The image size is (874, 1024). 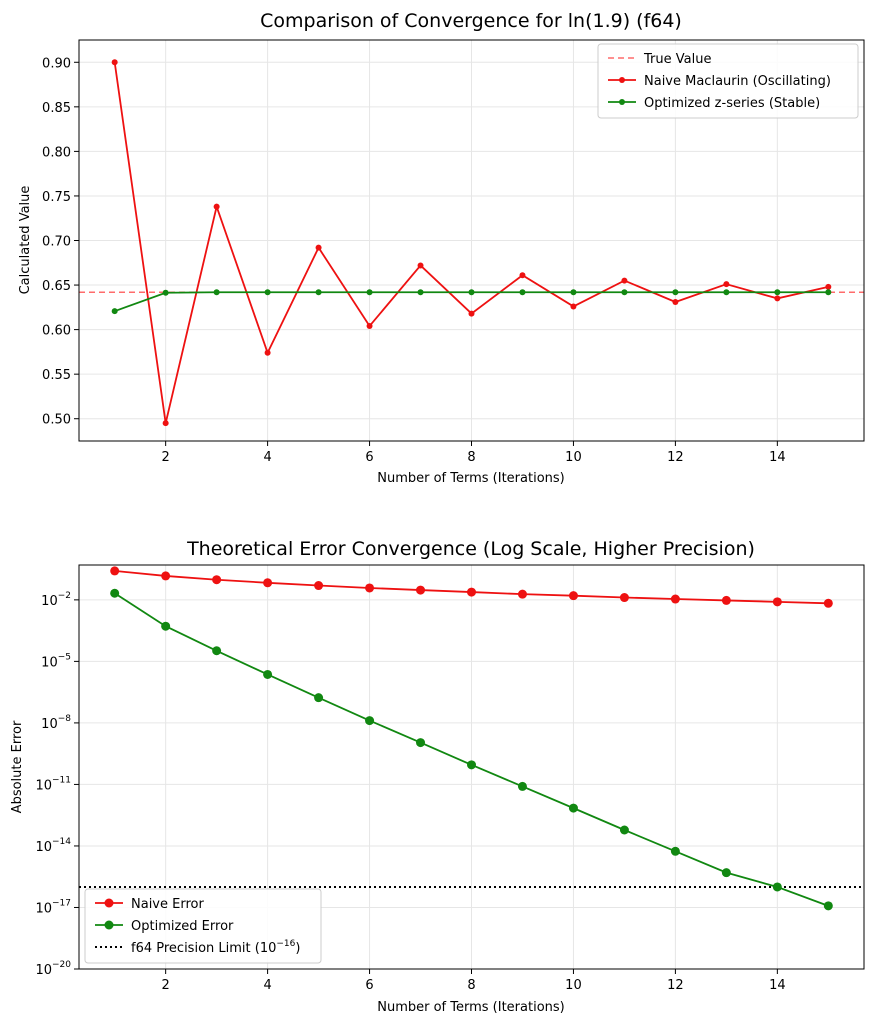 I want to click on c2-xtick-label: 2, so click(x=166, y=985).